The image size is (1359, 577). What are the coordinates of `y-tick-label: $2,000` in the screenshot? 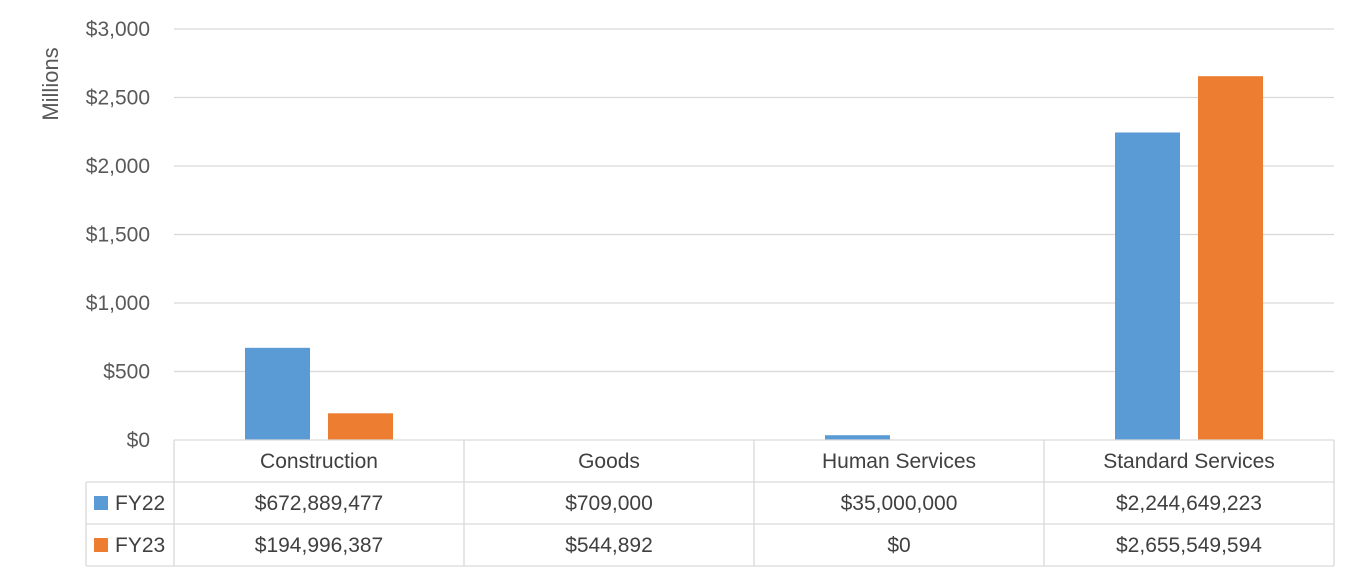 It's located at (118, 166).